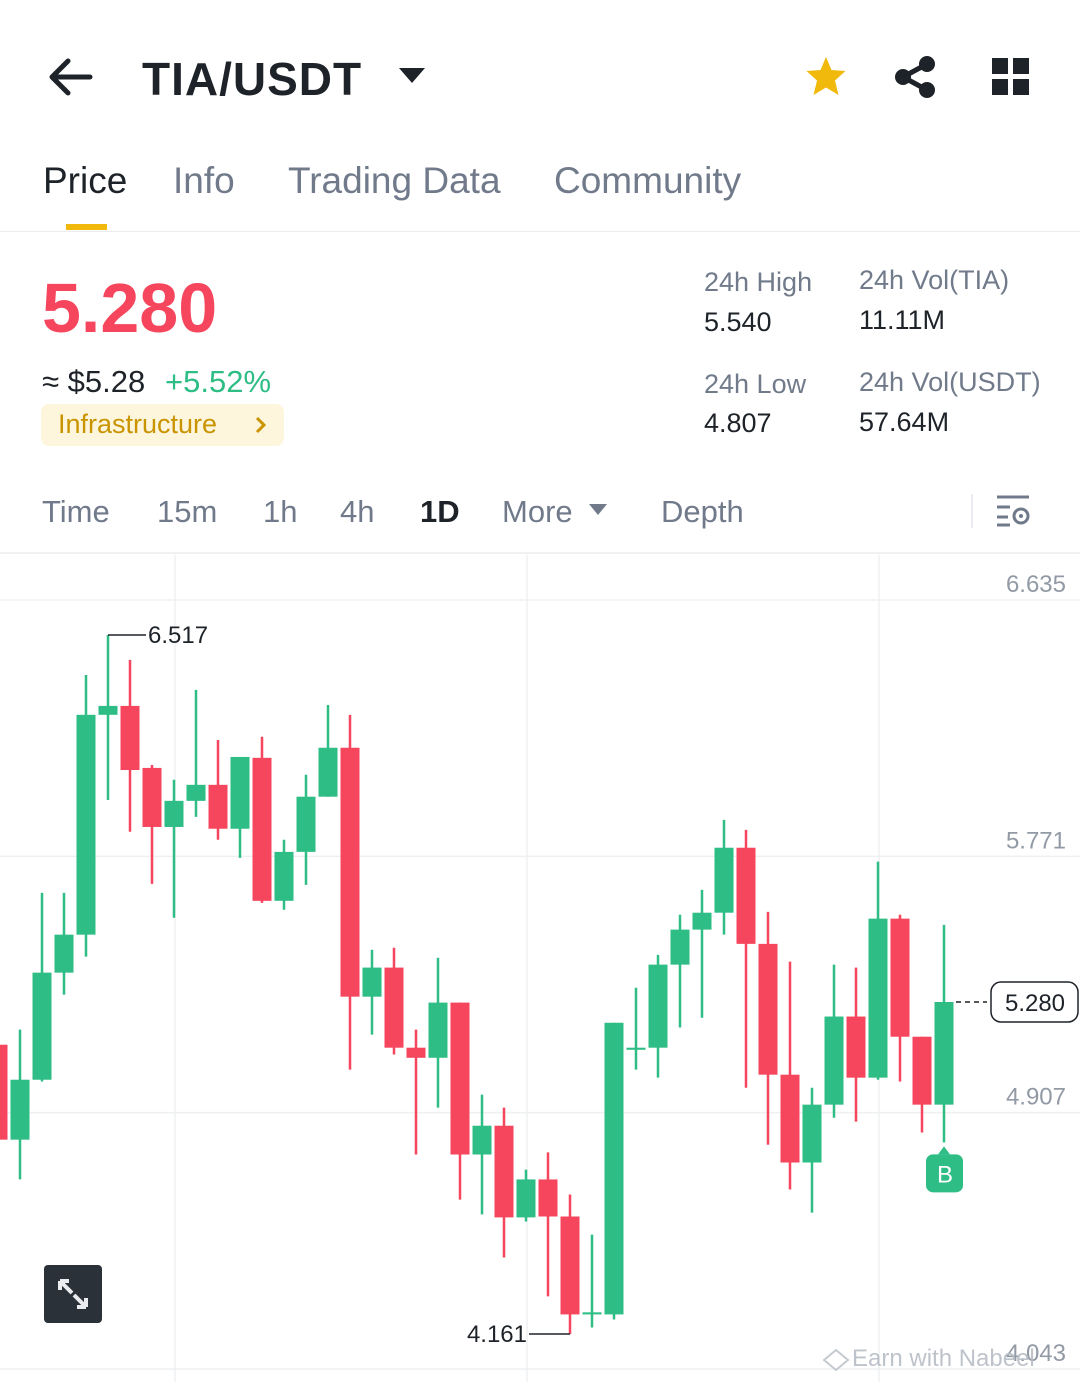  What do you see at coordinates (1011, 77) in the screenshot?
I see `layout-button` at bounding box center [1011, 77].